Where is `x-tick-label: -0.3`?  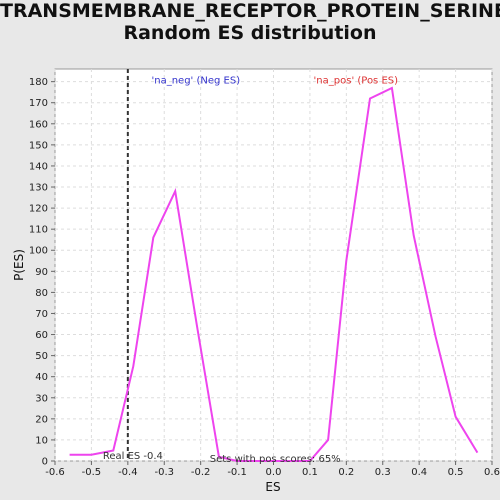 x-tick-label: -0.3 is located at coordinates (164, 472).